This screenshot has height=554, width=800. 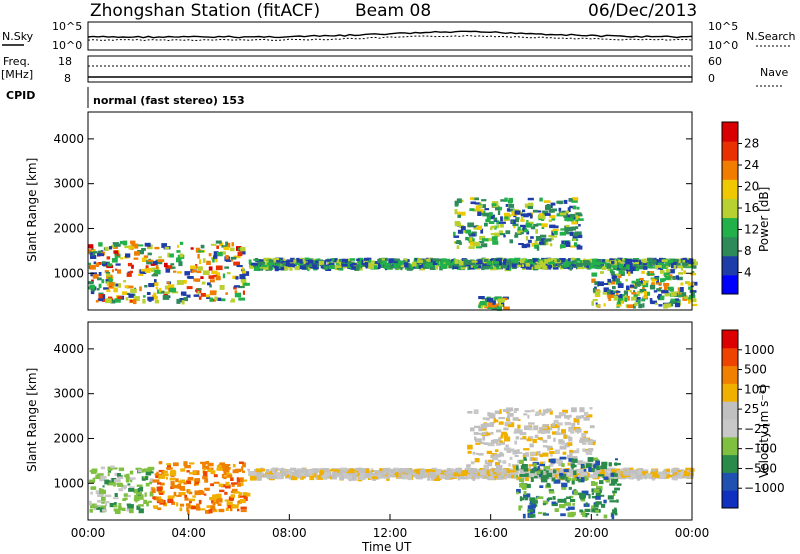 What do you see at coordinates (17, 74) in the screenshot?
I see `freq-unit-label: [MHz]` at bounding box center [17, 74].